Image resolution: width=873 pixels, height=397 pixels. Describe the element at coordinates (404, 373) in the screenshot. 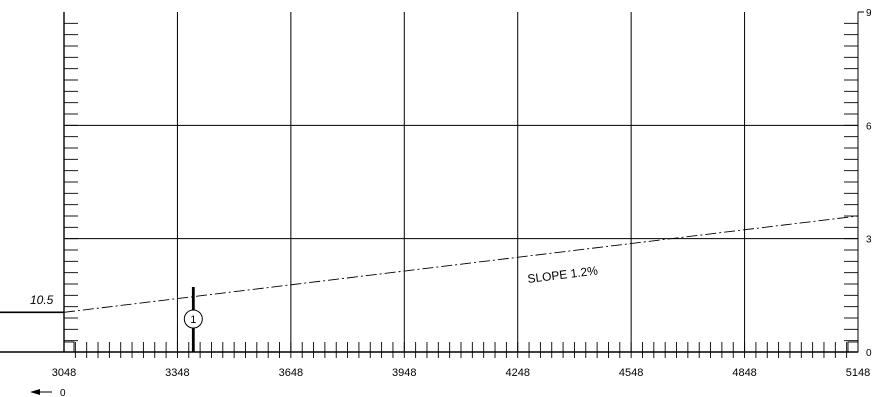

I see `x-tick-label: 3948` at that location.